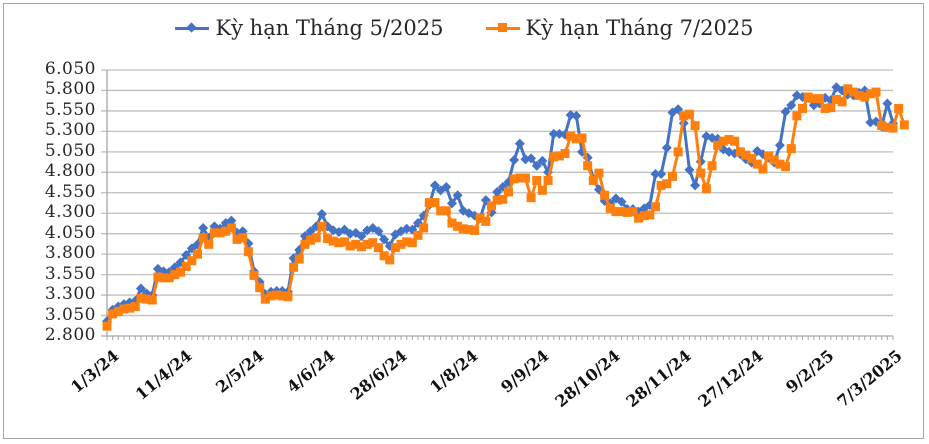  What do you see at coordinates (502, 28) in the screenshot?
I see `legend-line-square-icon` at bounding box center [502, 28].